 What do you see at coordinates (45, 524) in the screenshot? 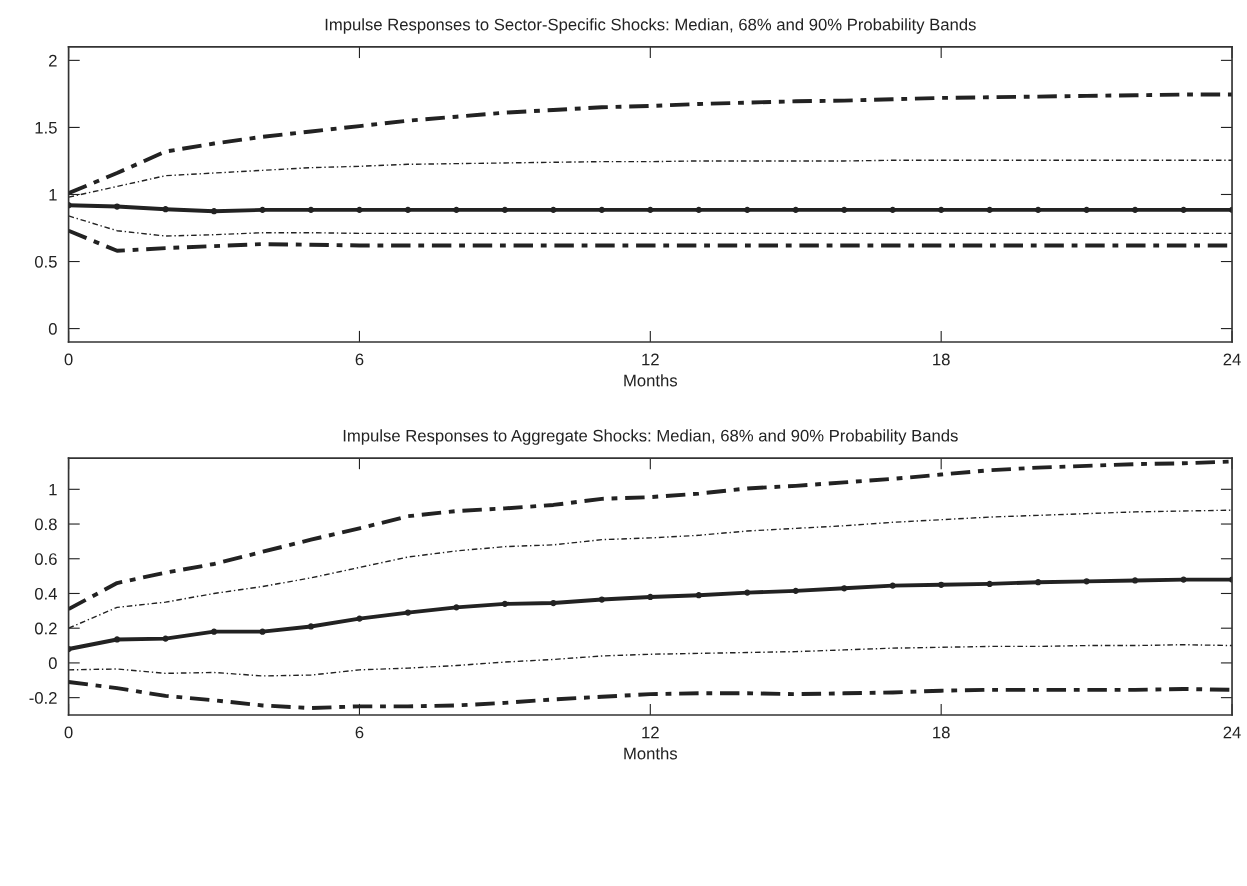
I see `y-tick-label: 0.8` at bounding box center [45, 524].